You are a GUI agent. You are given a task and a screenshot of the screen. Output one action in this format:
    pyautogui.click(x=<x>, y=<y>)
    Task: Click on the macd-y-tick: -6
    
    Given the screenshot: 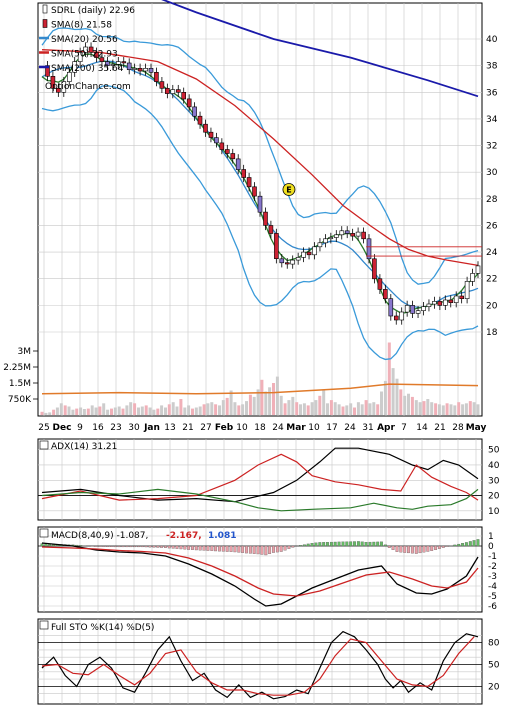 What is the action you would take?
    pyautogui.click(x=492, y=607)
    